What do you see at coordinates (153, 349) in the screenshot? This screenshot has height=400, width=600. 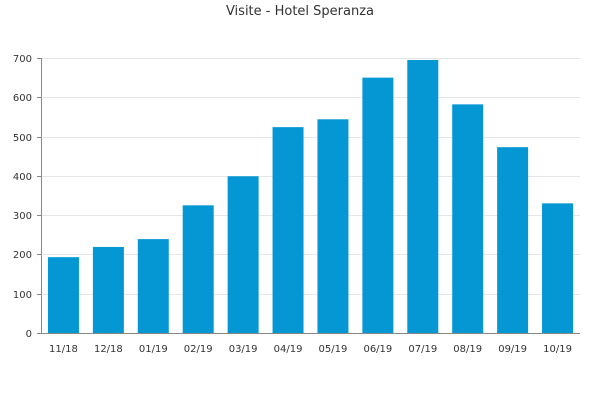 I see `x-tick-label: 01/19` at bounding box center [153, 349].